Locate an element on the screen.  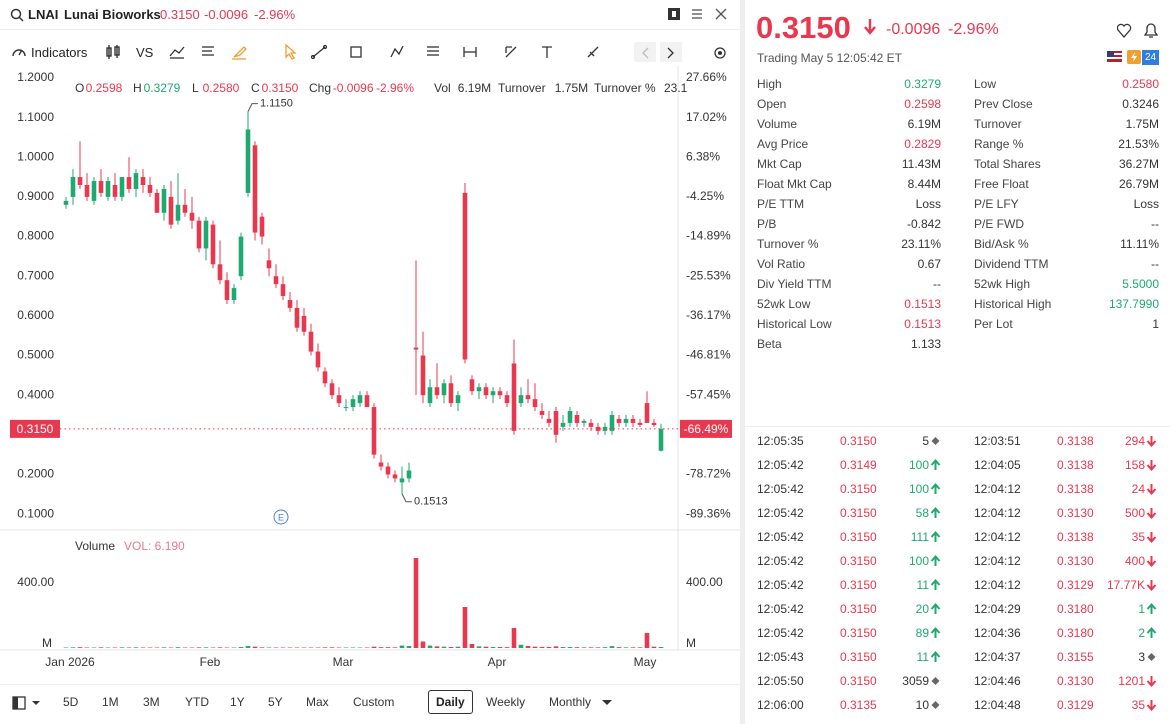
stat-value: 1.75M is located at coordinates (1142, 124).